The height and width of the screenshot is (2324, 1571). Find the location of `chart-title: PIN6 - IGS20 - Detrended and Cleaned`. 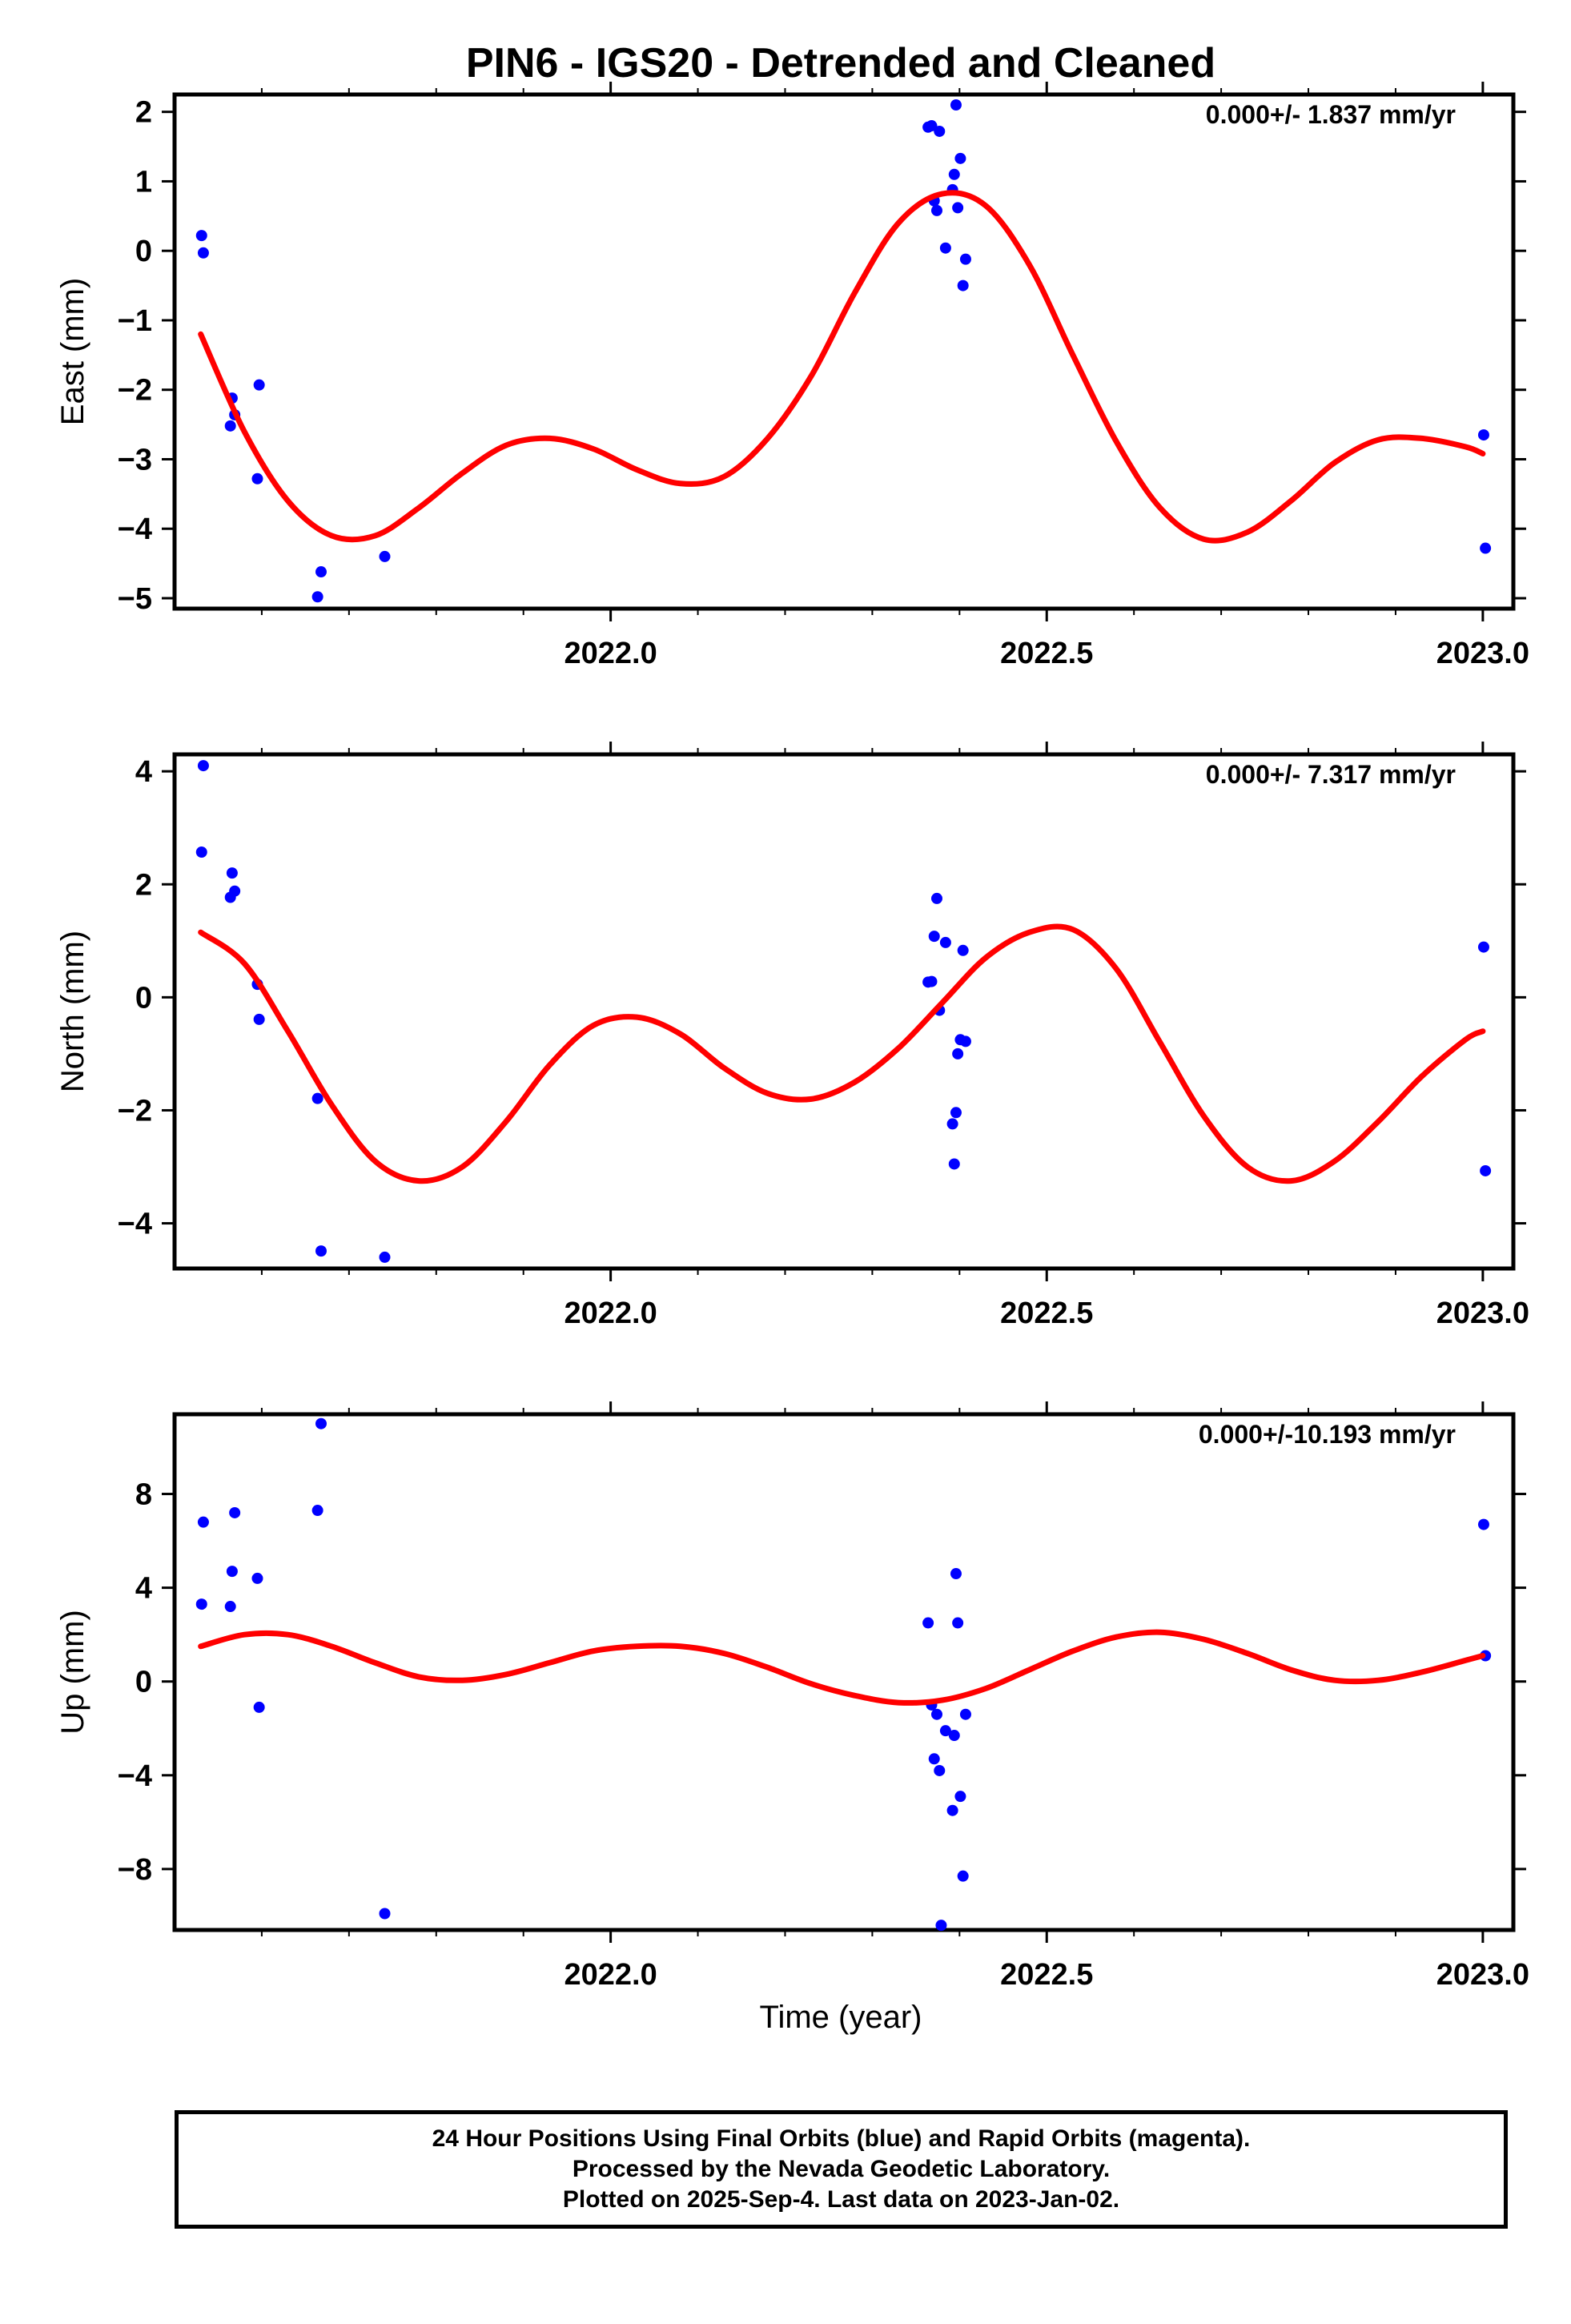

chart-title: PIN6 - IGS20 - Detrended and Cleaned is located at coordinates (840, 63).